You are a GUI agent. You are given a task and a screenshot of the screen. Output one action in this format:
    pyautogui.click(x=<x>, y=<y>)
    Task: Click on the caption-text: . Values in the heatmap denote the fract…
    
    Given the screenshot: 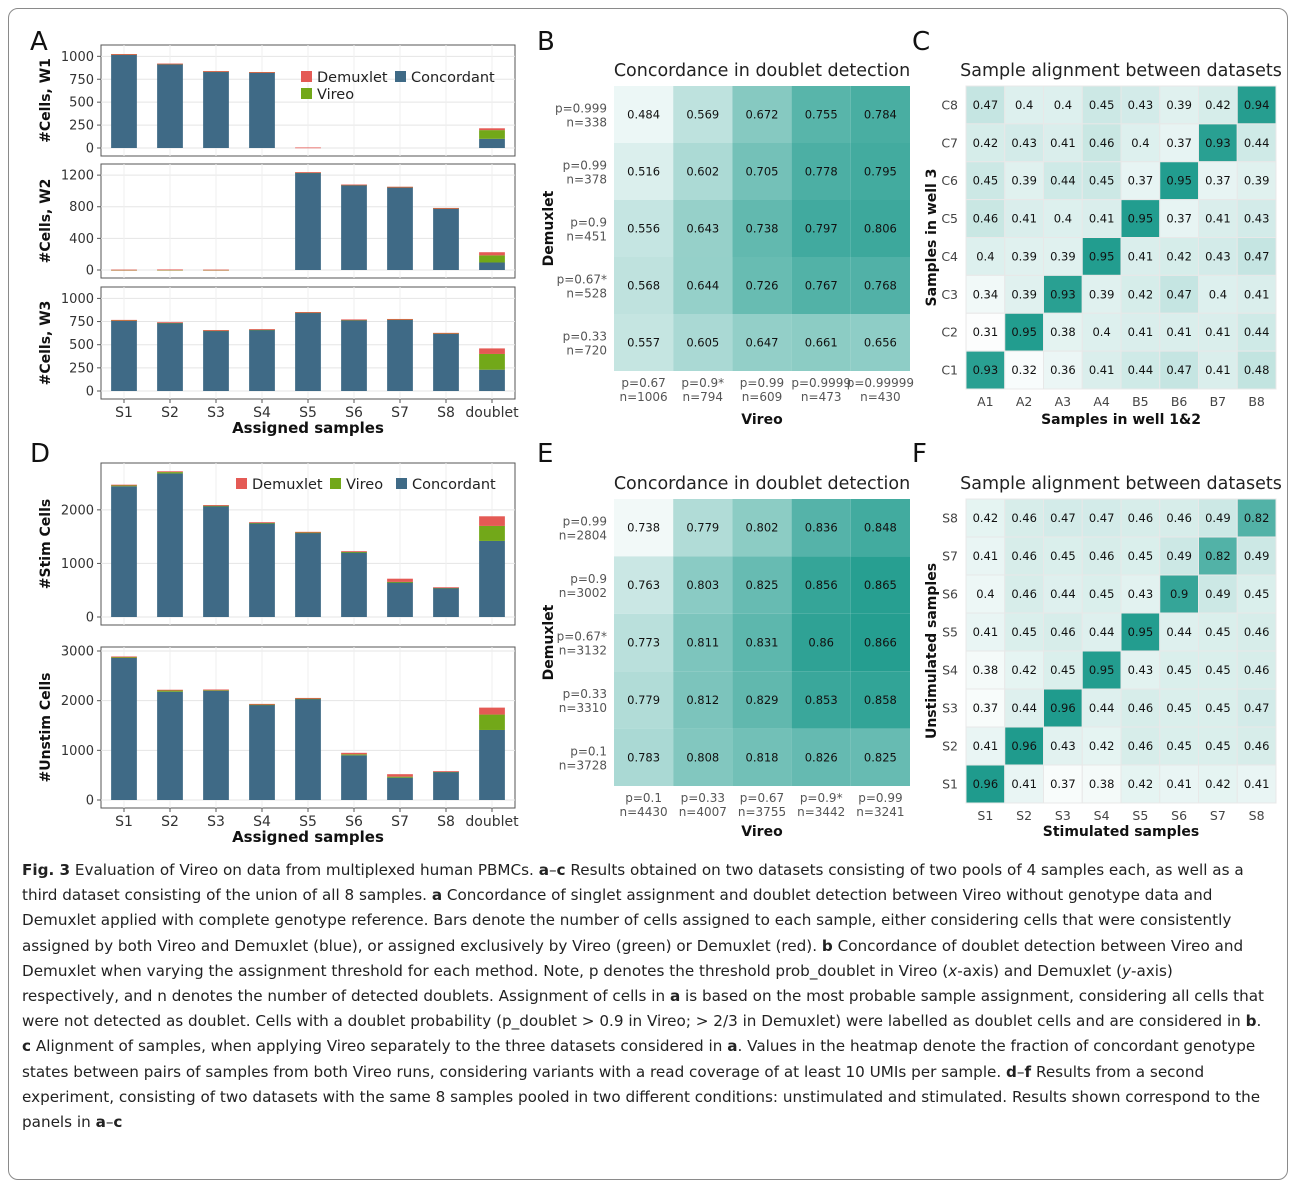 What is the action you would take?
    pyautogui.click(x=639, y=1059)
    